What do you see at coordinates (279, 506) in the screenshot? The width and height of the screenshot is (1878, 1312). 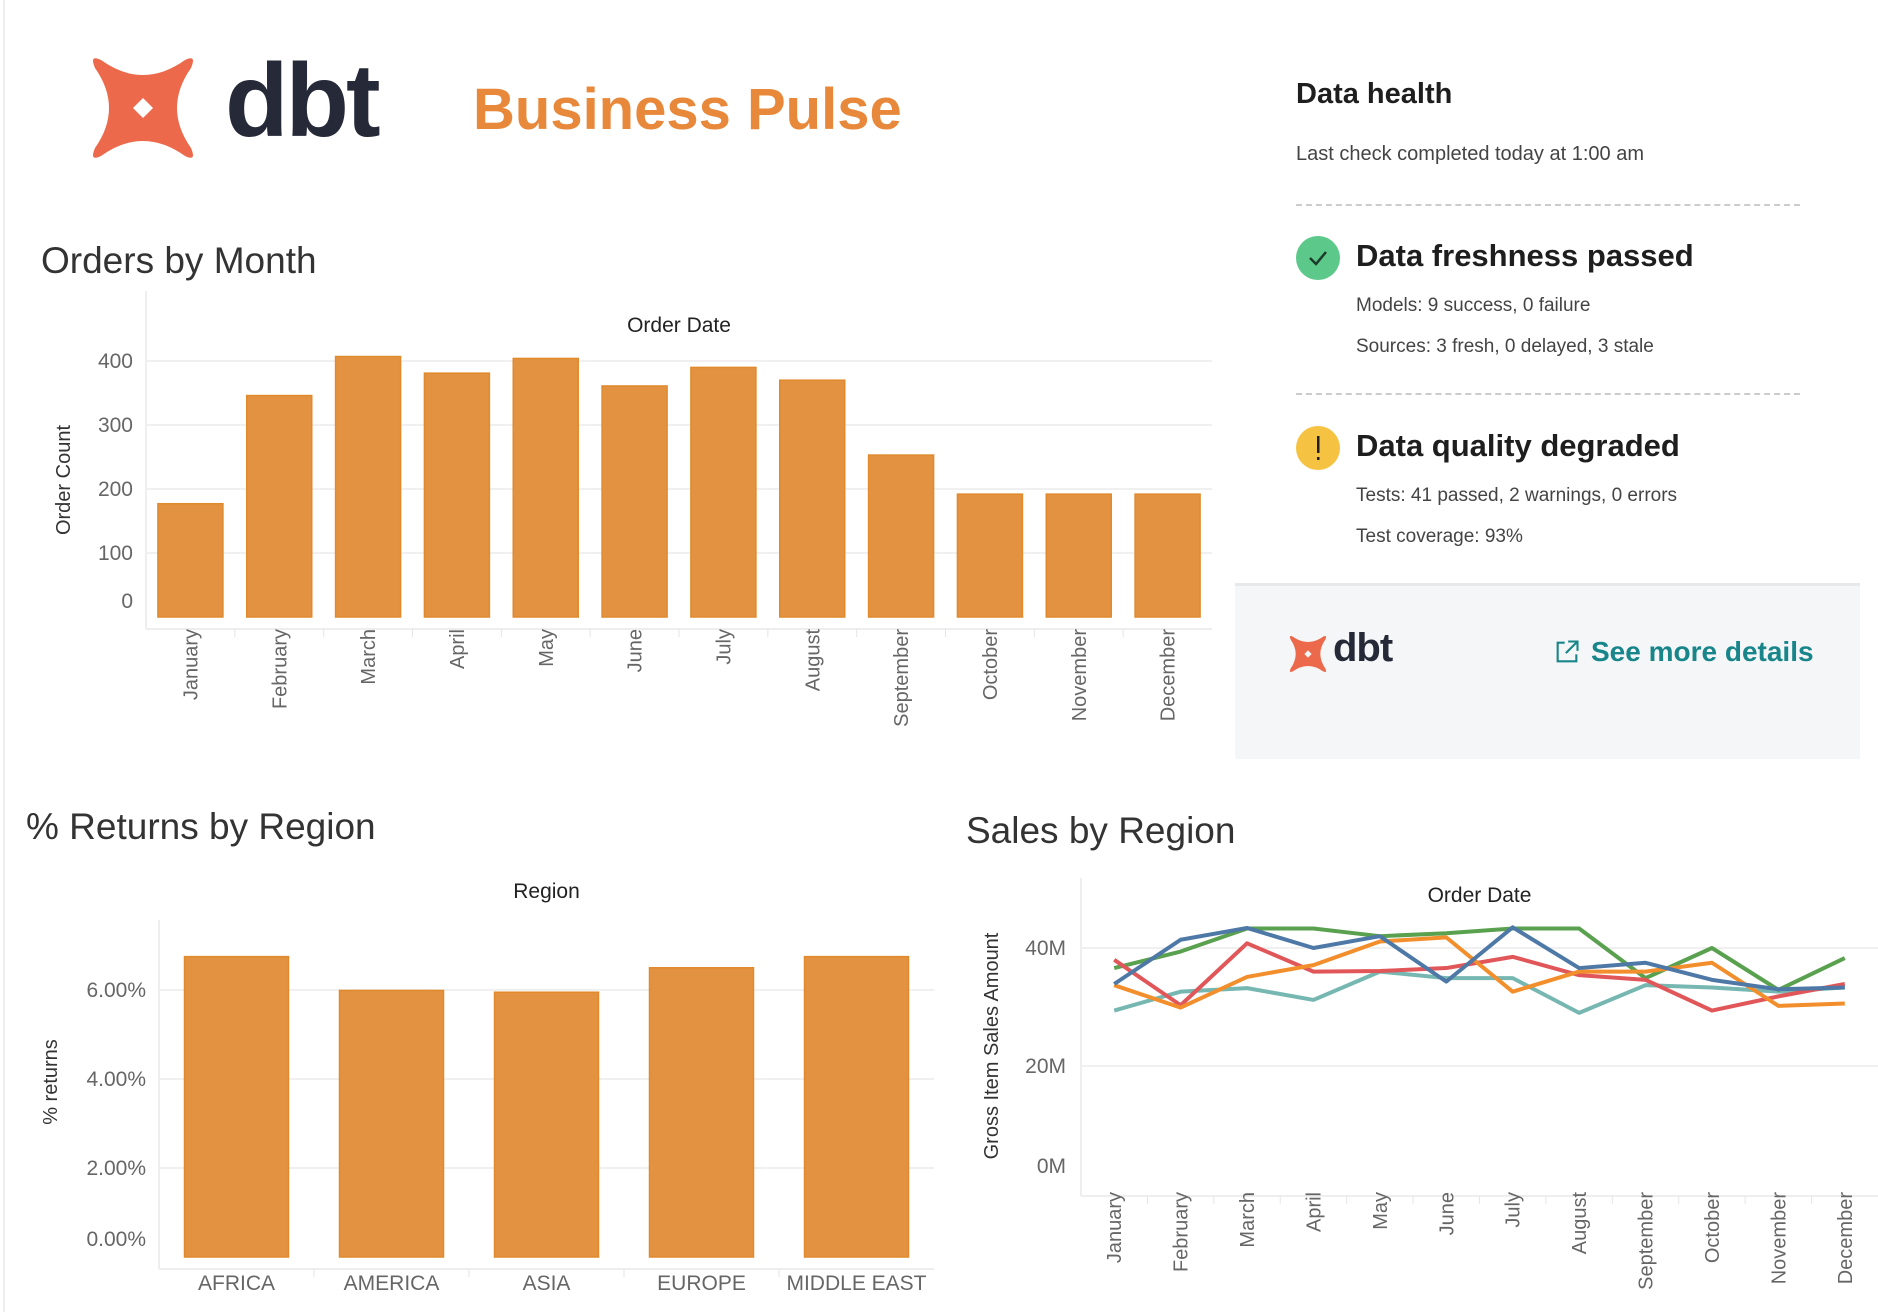 I see `bar-february` at bounding box center [279, 506].